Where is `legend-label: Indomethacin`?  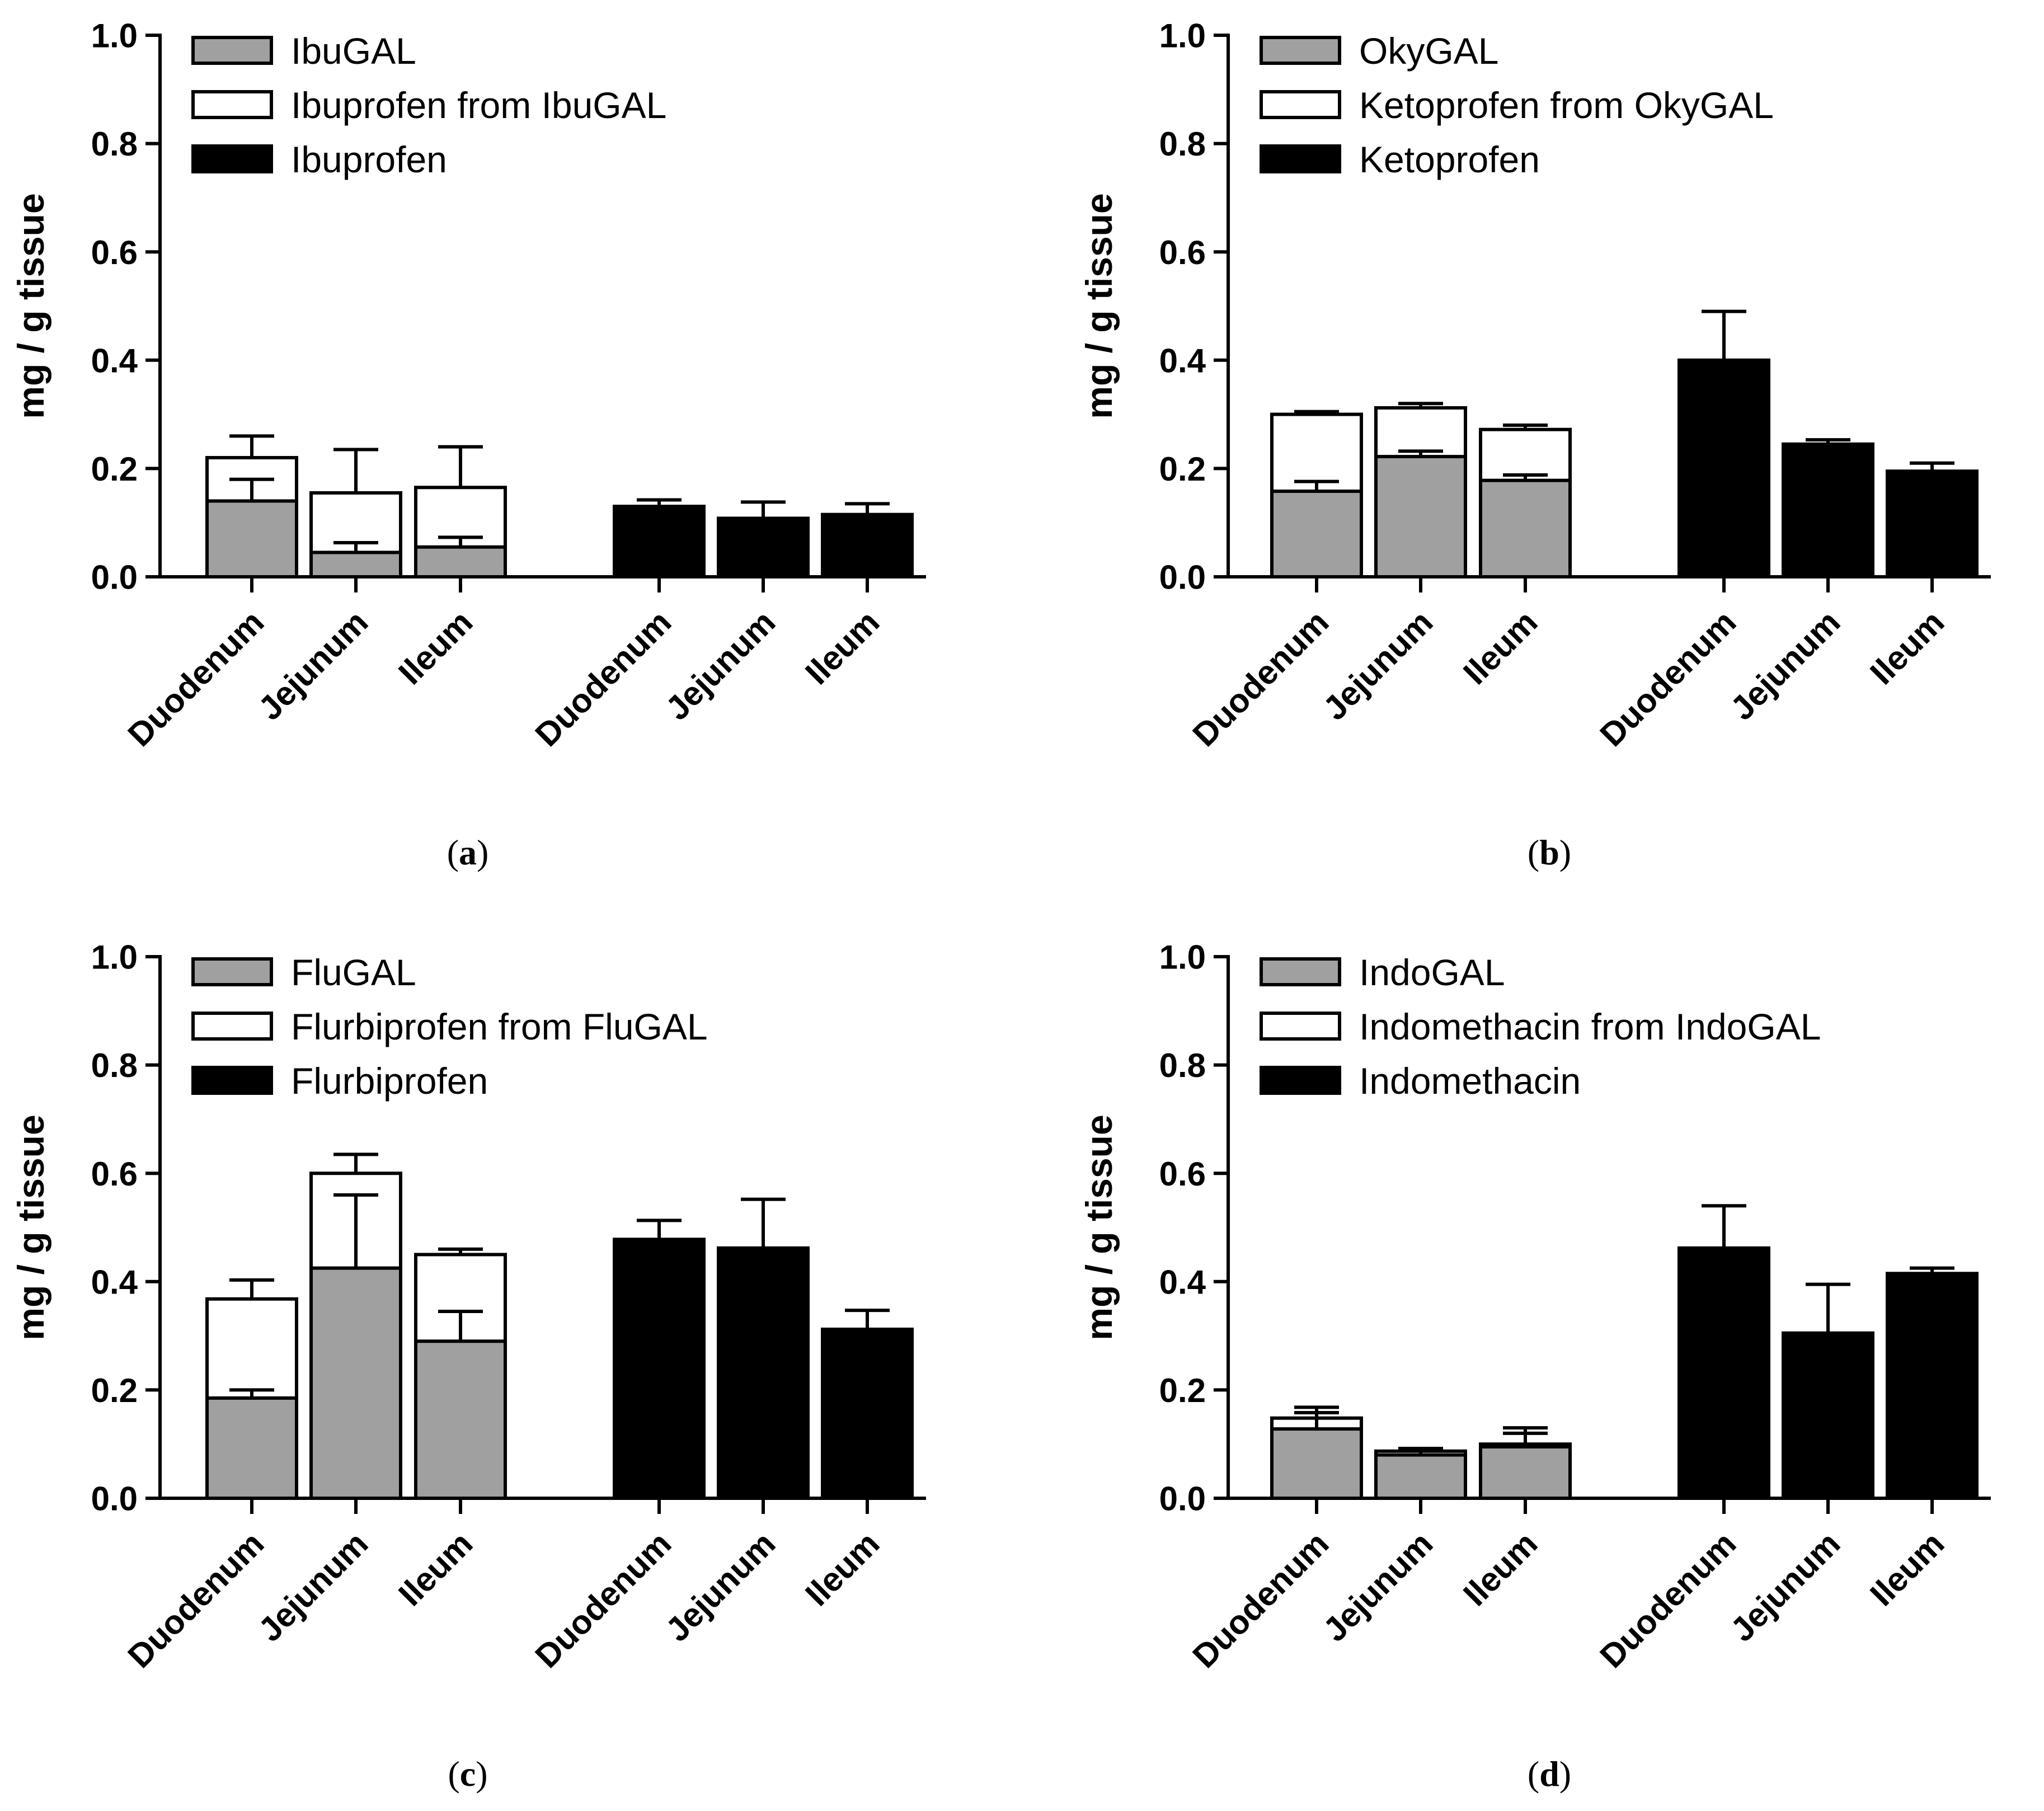
legend-label: Indomethacin is located at coordinates (1470, 1081).